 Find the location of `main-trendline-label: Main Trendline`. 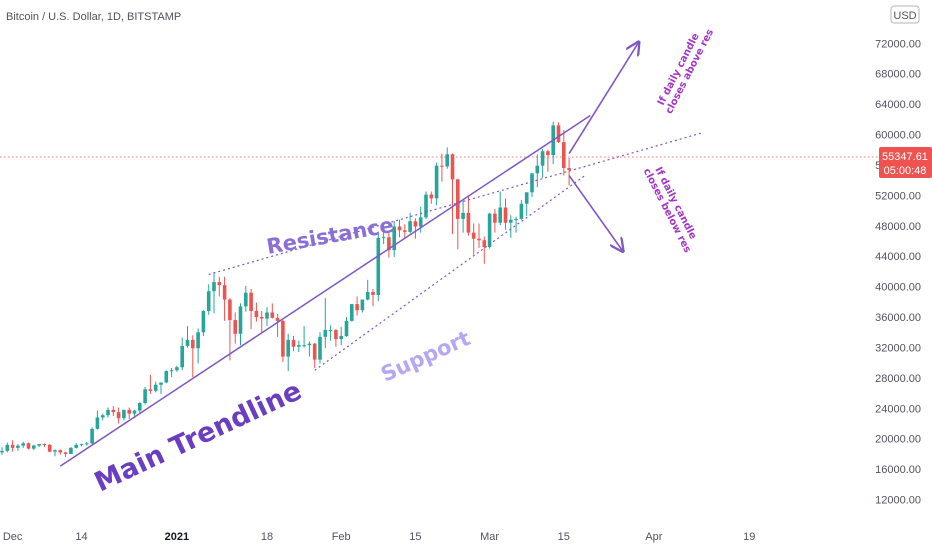

main-trendline-label: Main Trendline is located at coordinates (198, 436).